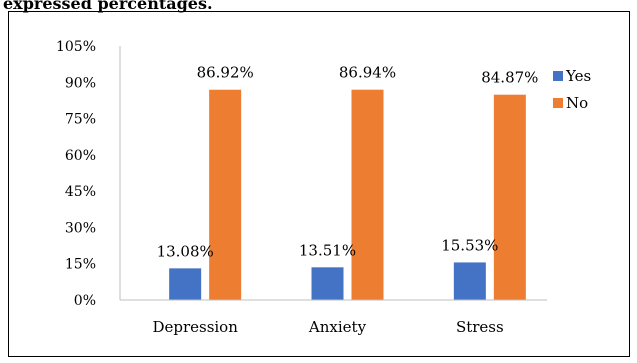 The image size is (637, 363). What do you see at coordinates (88, 174) in the screenshot?
I see `y-axis: 0% 15% 30% 45% 60% 75% 90% 105%` at bounding box center [88, 174].